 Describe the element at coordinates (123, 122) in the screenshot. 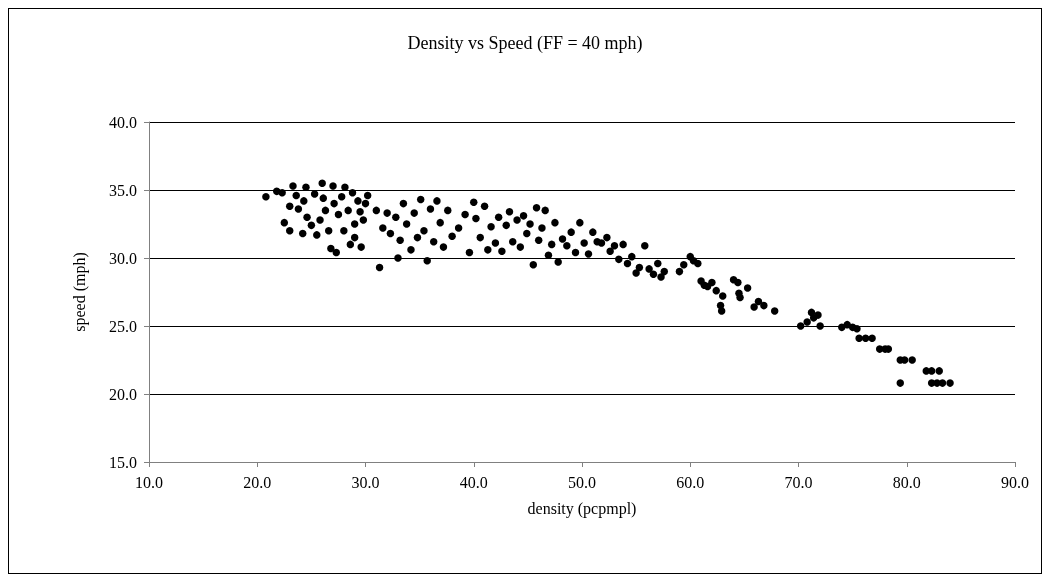

I see `y-tick-label: 40.0` at that location.